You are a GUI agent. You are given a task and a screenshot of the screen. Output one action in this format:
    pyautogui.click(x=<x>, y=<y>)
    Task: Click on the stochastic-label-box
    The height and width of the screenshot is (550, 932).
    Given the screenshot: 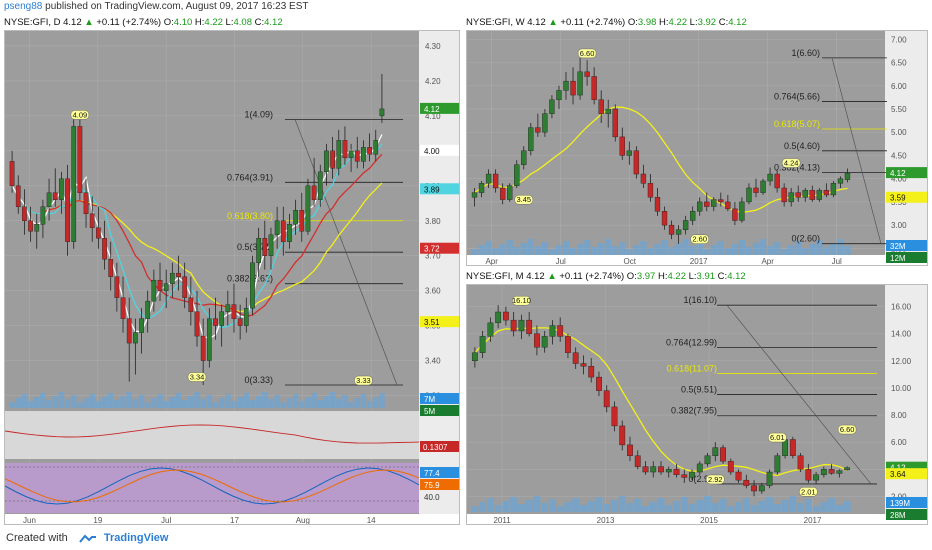 What is the action you would take?
    pyautogui.click(x=439, y=484)
    